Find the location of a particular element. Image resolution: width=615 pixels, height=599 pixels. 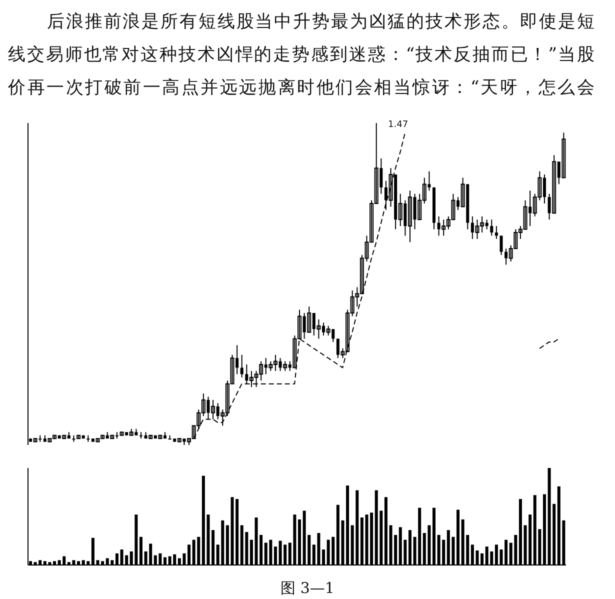

text: 价再一次打破前一高点并远远抛离时他们会相当惊讶：“天呀，怎么会 is located at coordinates (301, 88).